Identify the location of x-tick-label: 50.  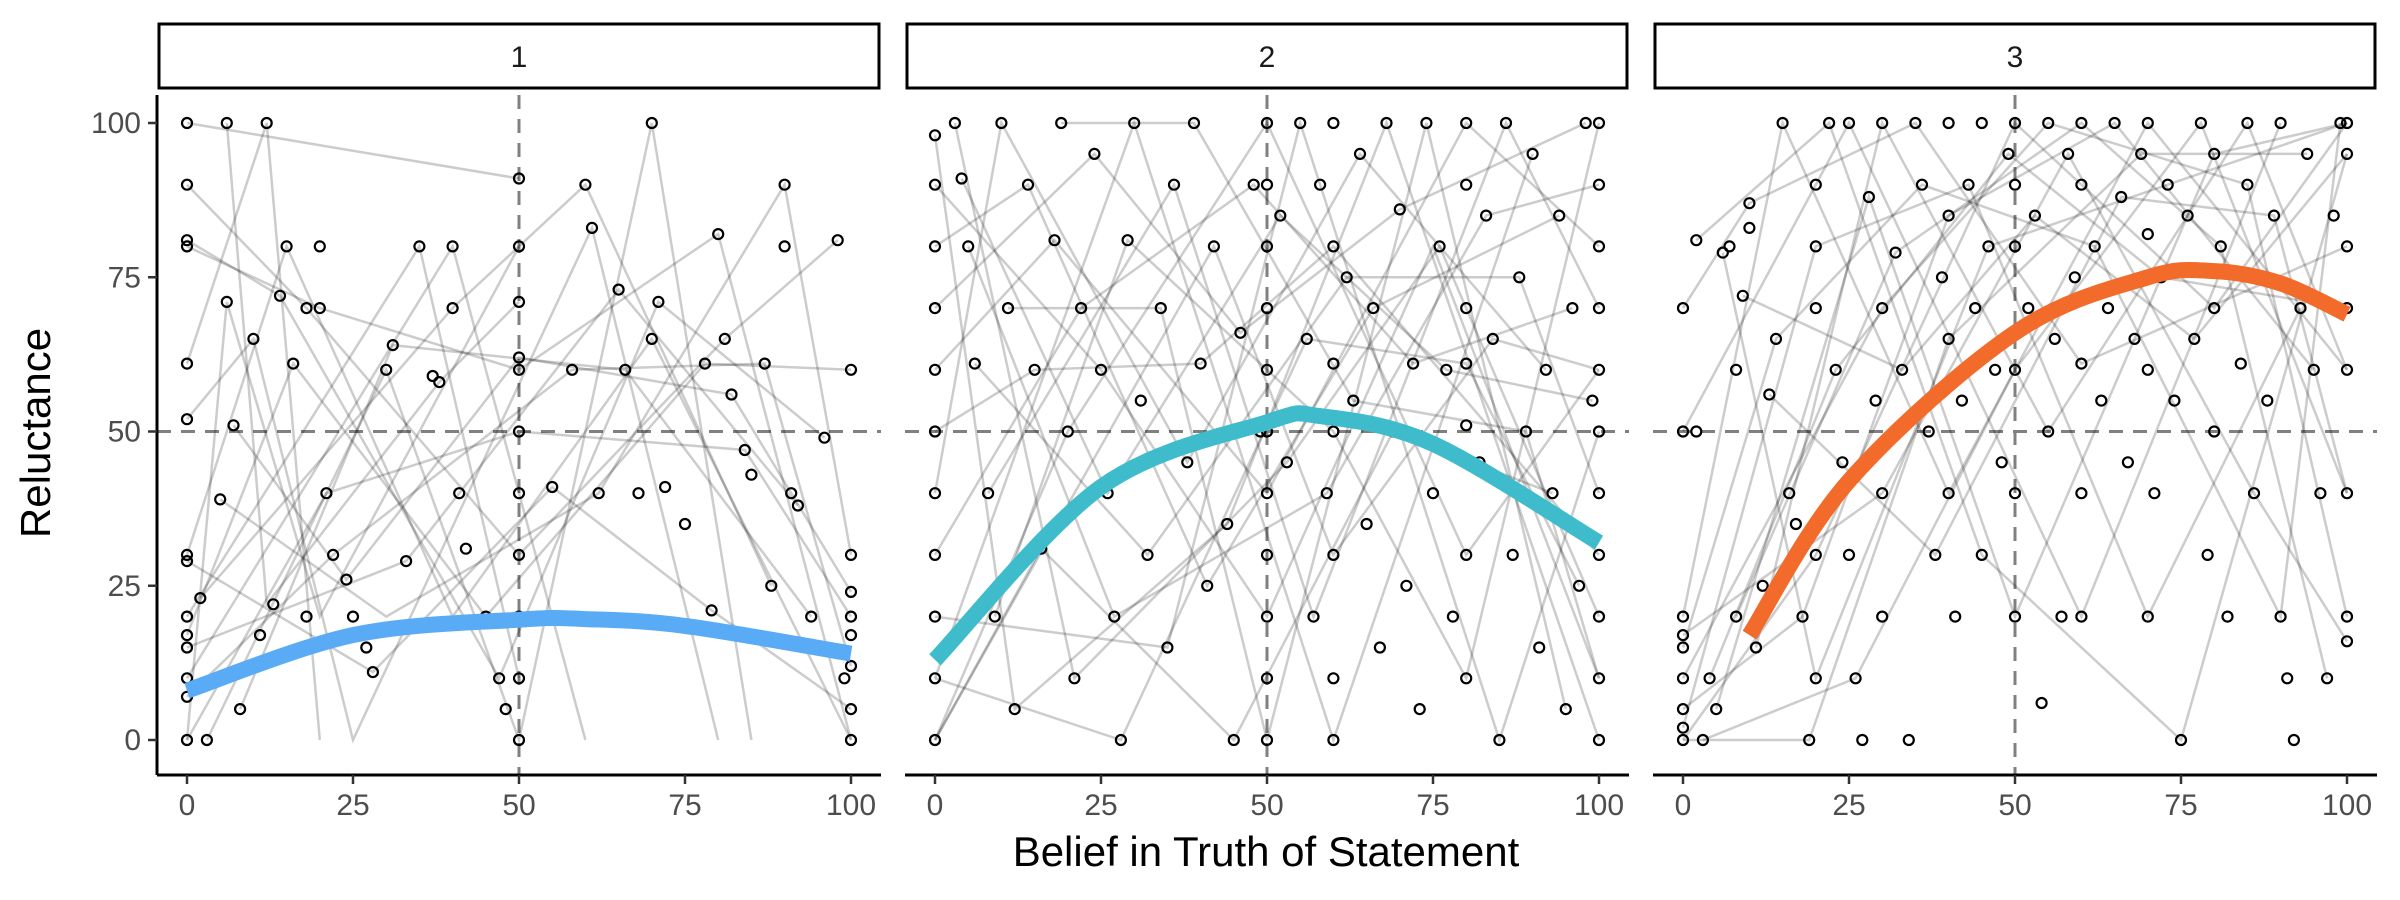
(1266, 805).